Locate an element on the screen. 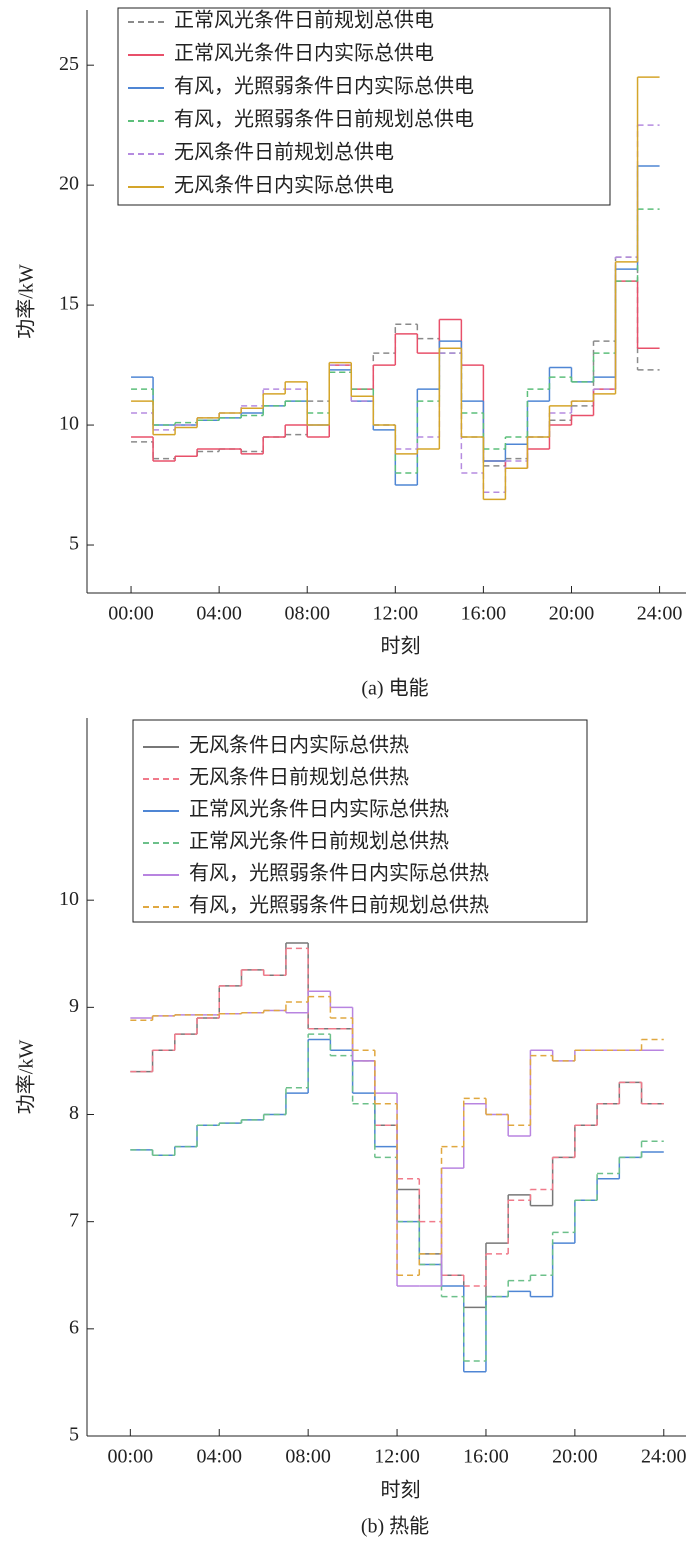 This screenshot has height=1548, width=700. caption: (a) 电能 is located at coordinates (394, 688).